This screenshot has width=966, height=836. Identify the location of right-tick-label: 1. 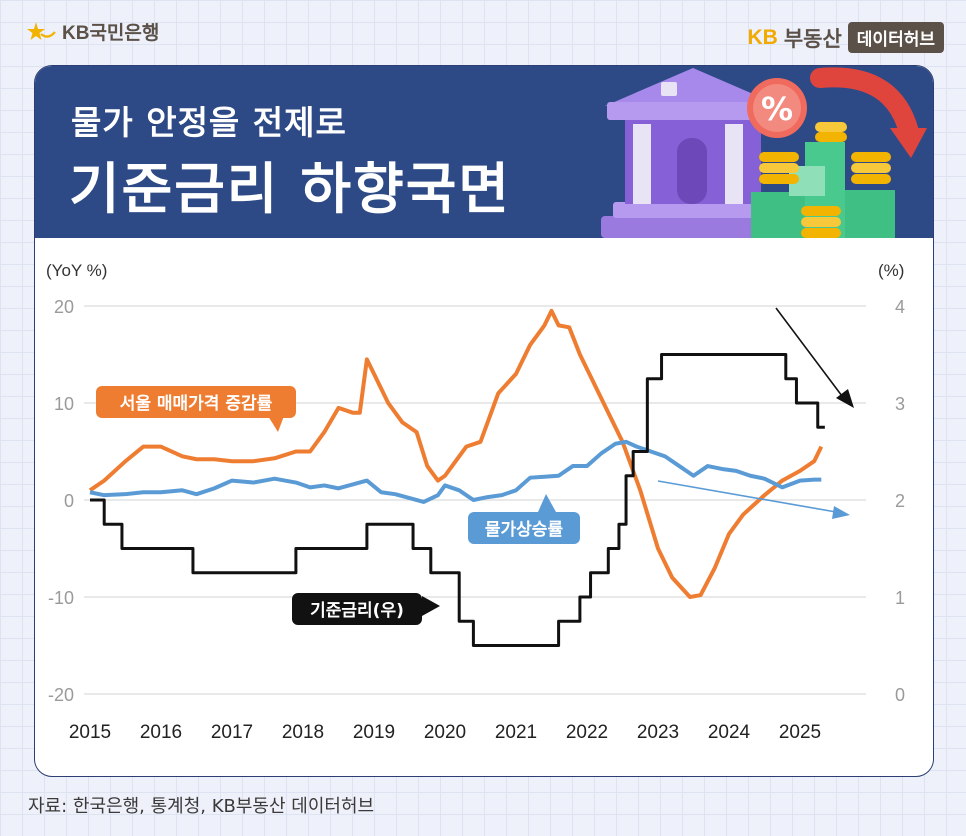
(900, 598).